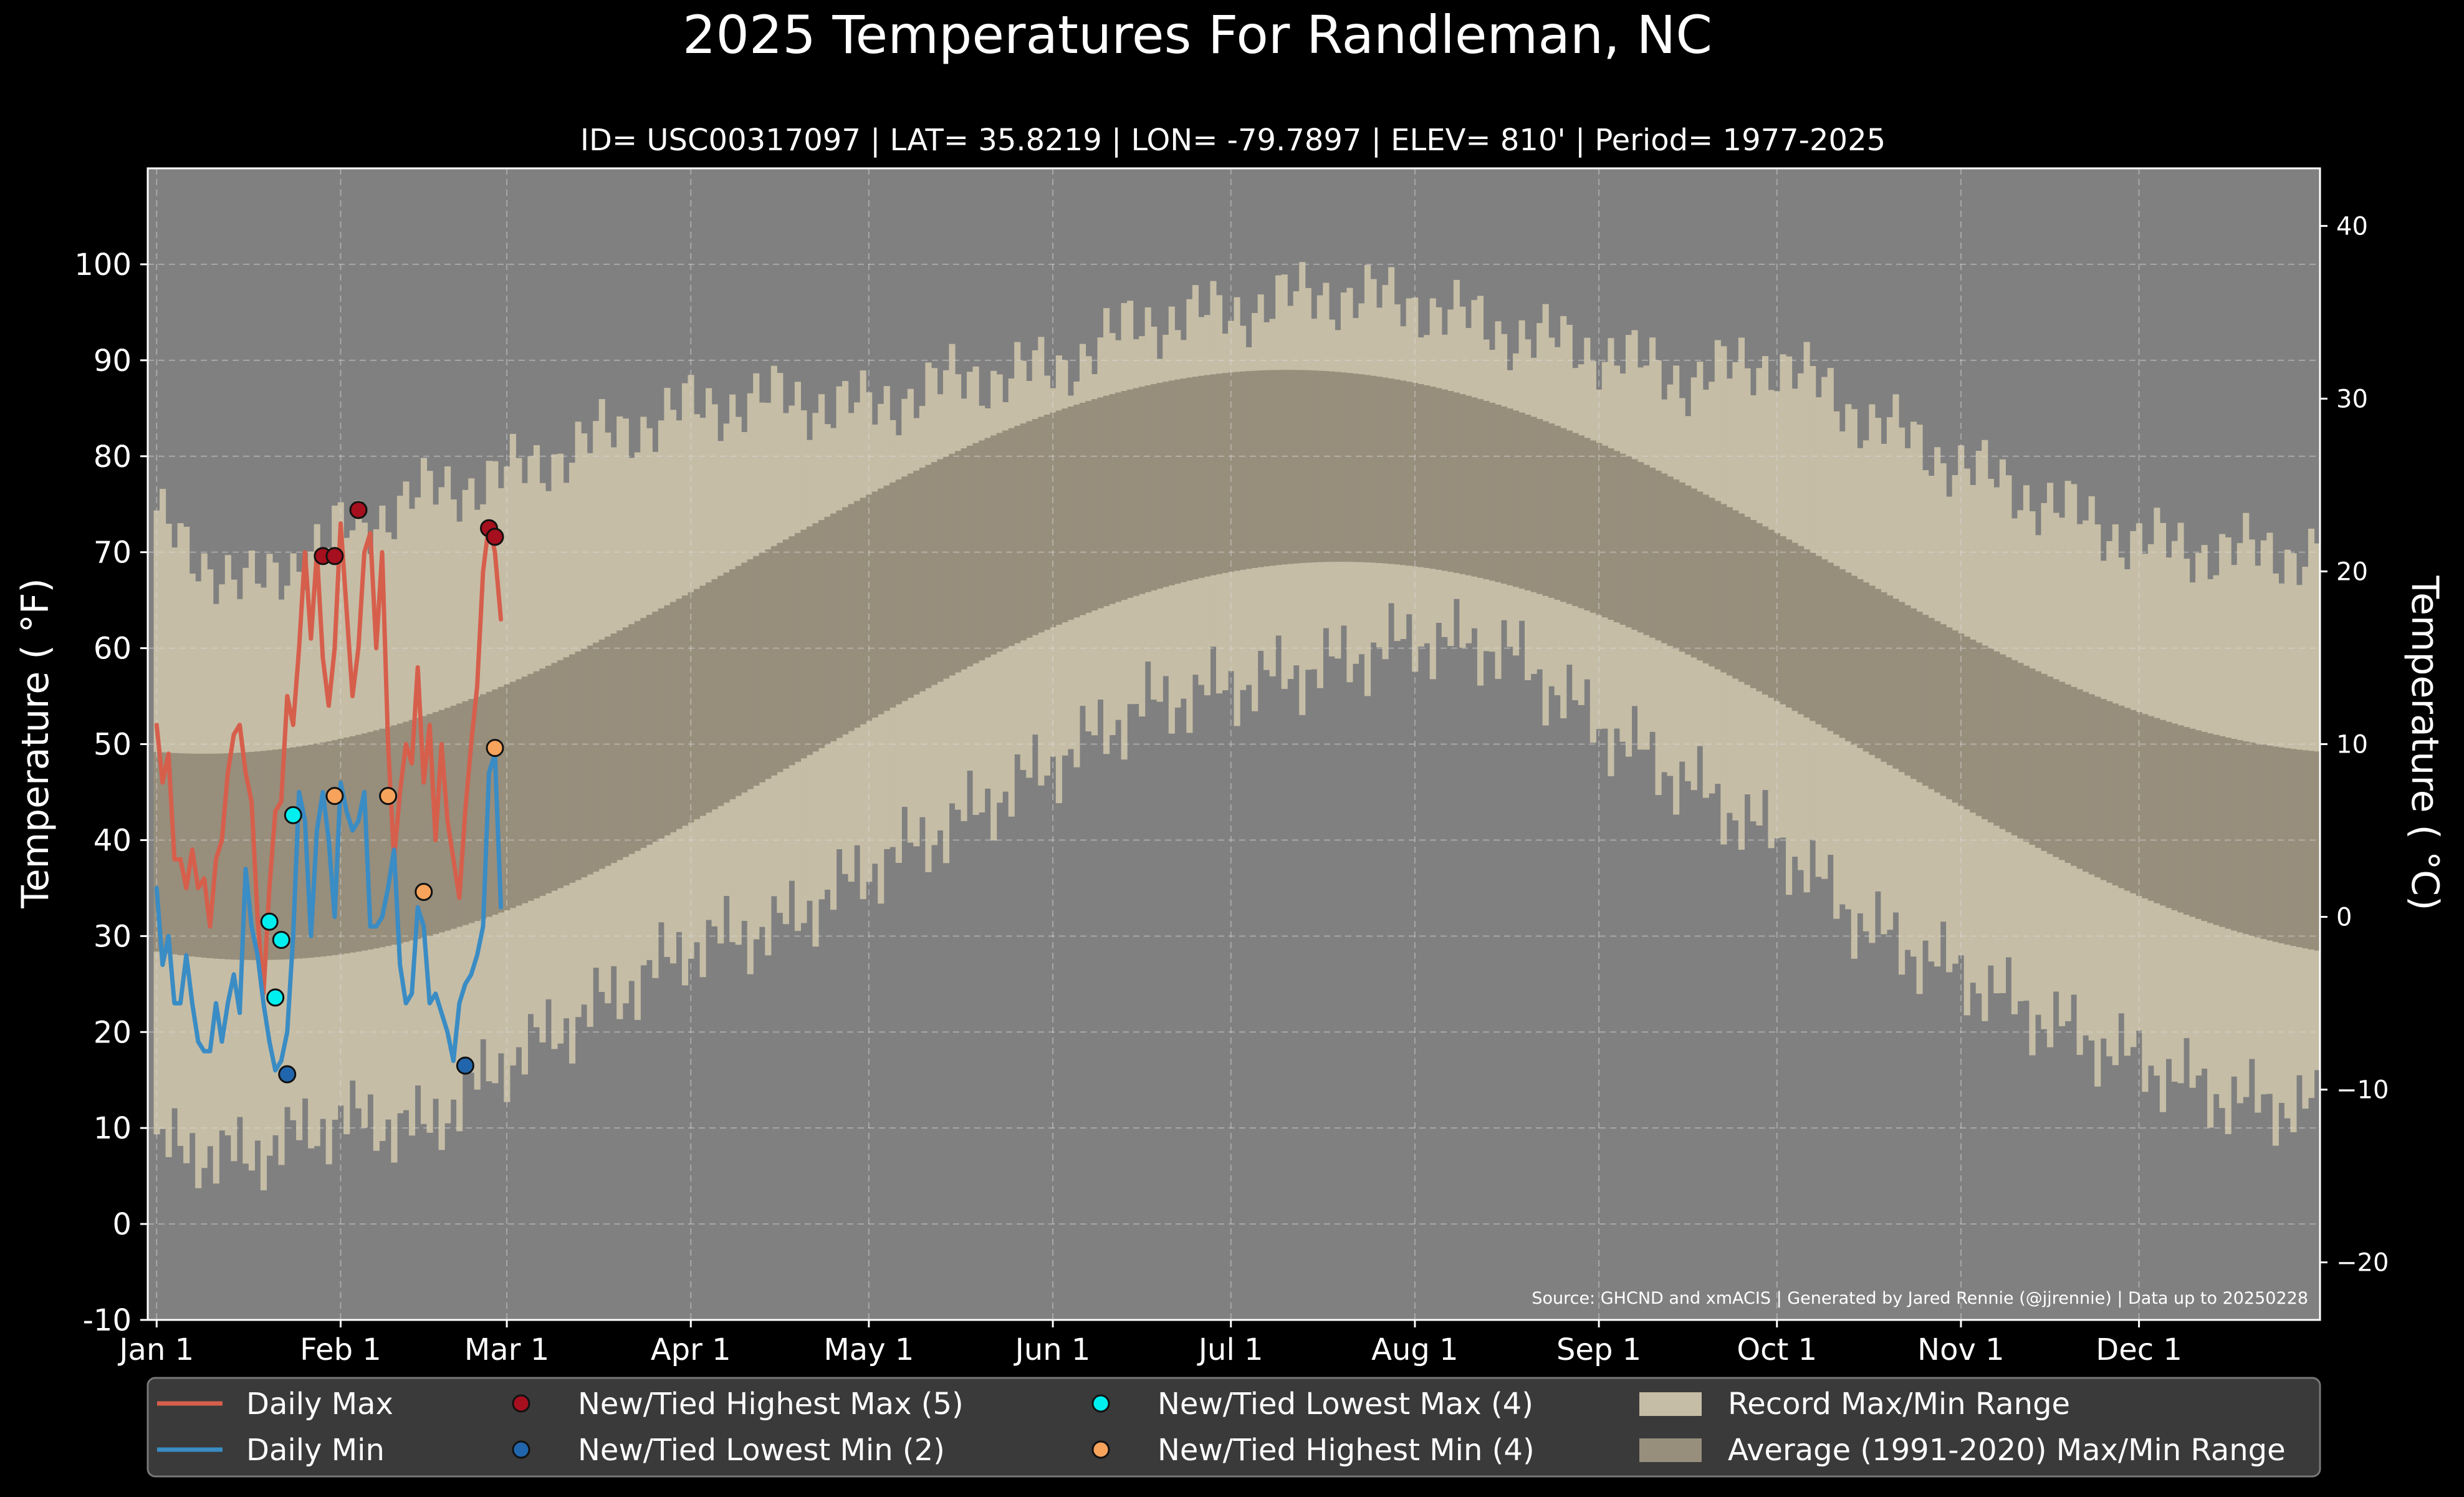  What do you see at coordinates (2007, 1450) in the screenshot?
I see `legend-label: Average (1991-2020) Max/Min Range` at bounding box center [2007, 1450].